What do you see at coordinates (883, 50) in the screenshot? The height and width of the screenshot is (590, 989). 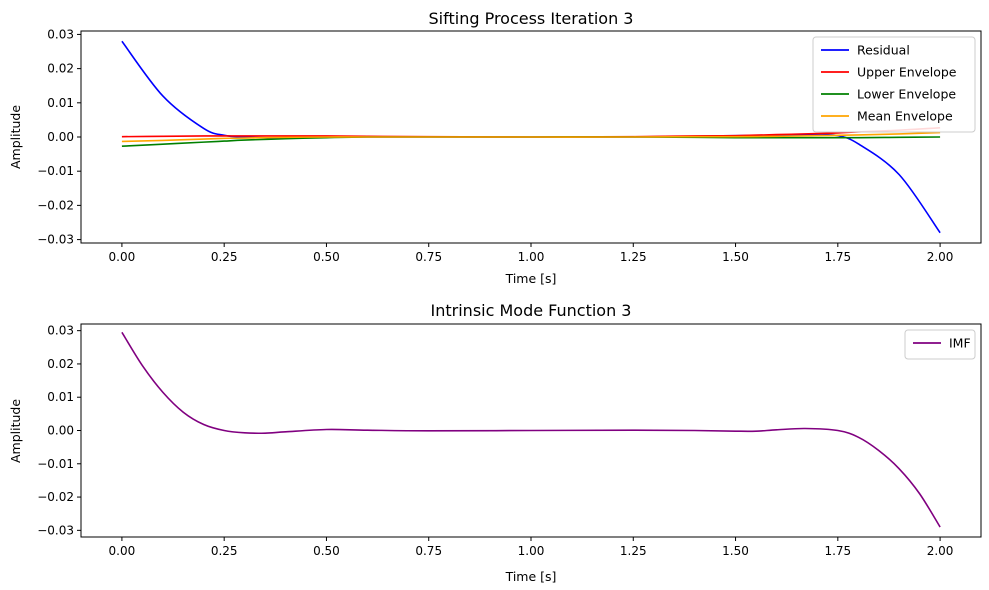 I see `legend-label-residual: Residual` at bounding box center [883, 50].